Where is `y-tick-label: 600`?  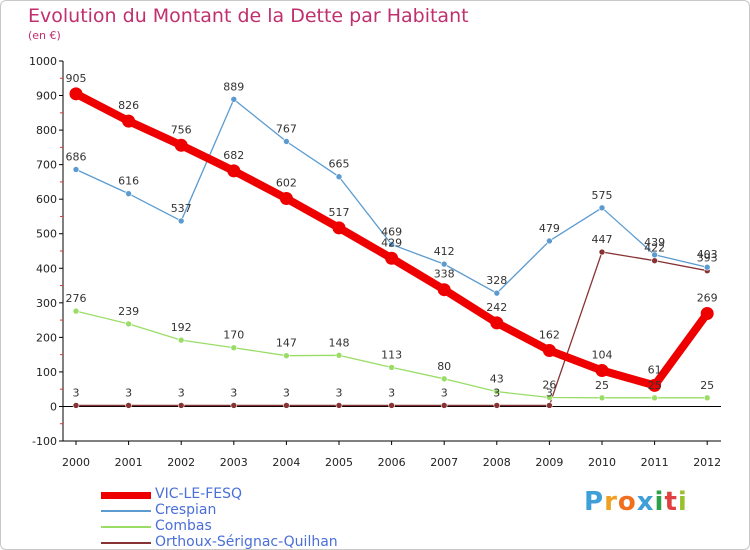 y-tick-label: 600 is located at coordinates (46, 199).